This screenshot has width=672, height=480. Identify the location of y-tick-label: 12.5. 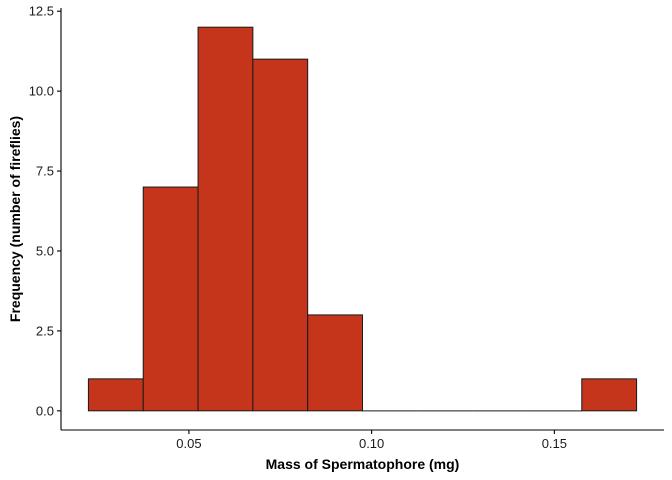
(41, 11).